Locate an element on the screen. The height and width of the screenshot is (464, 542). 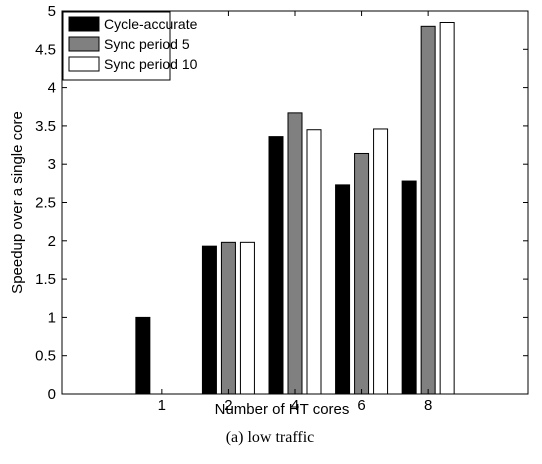
y-tick-label: 2 is located at coordinates (52, 241).